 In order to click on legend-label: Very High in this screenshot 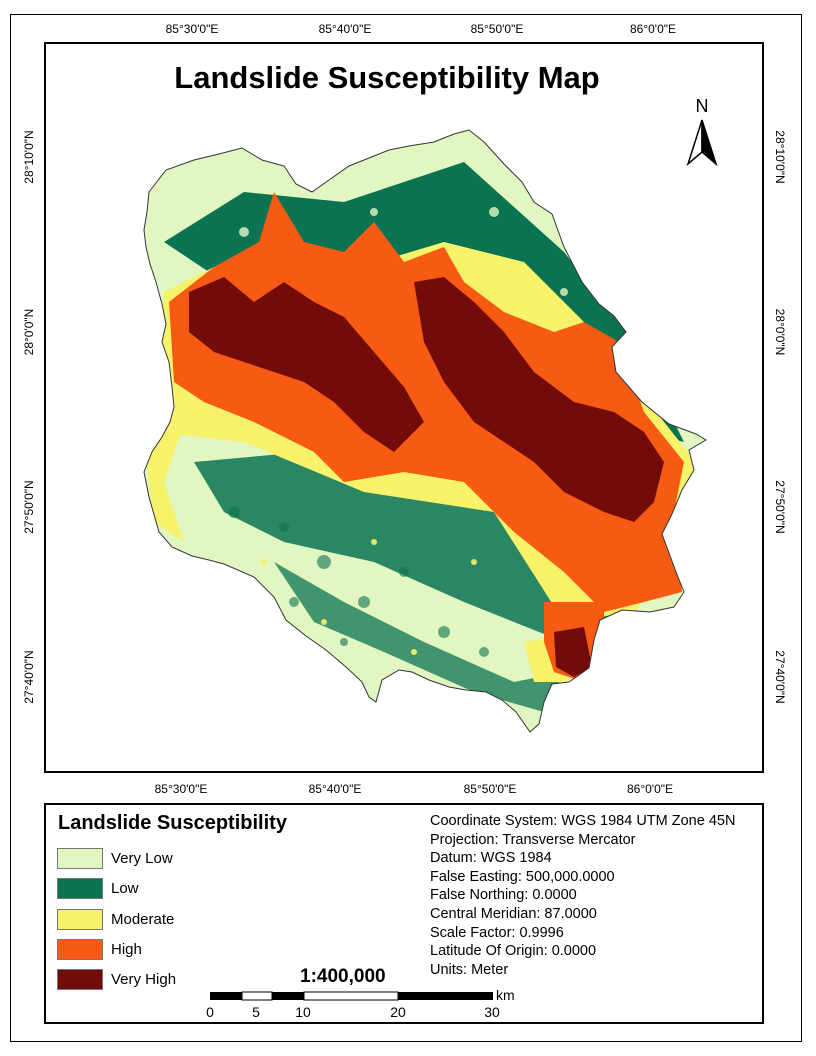, I will do `click(144, 979)`.